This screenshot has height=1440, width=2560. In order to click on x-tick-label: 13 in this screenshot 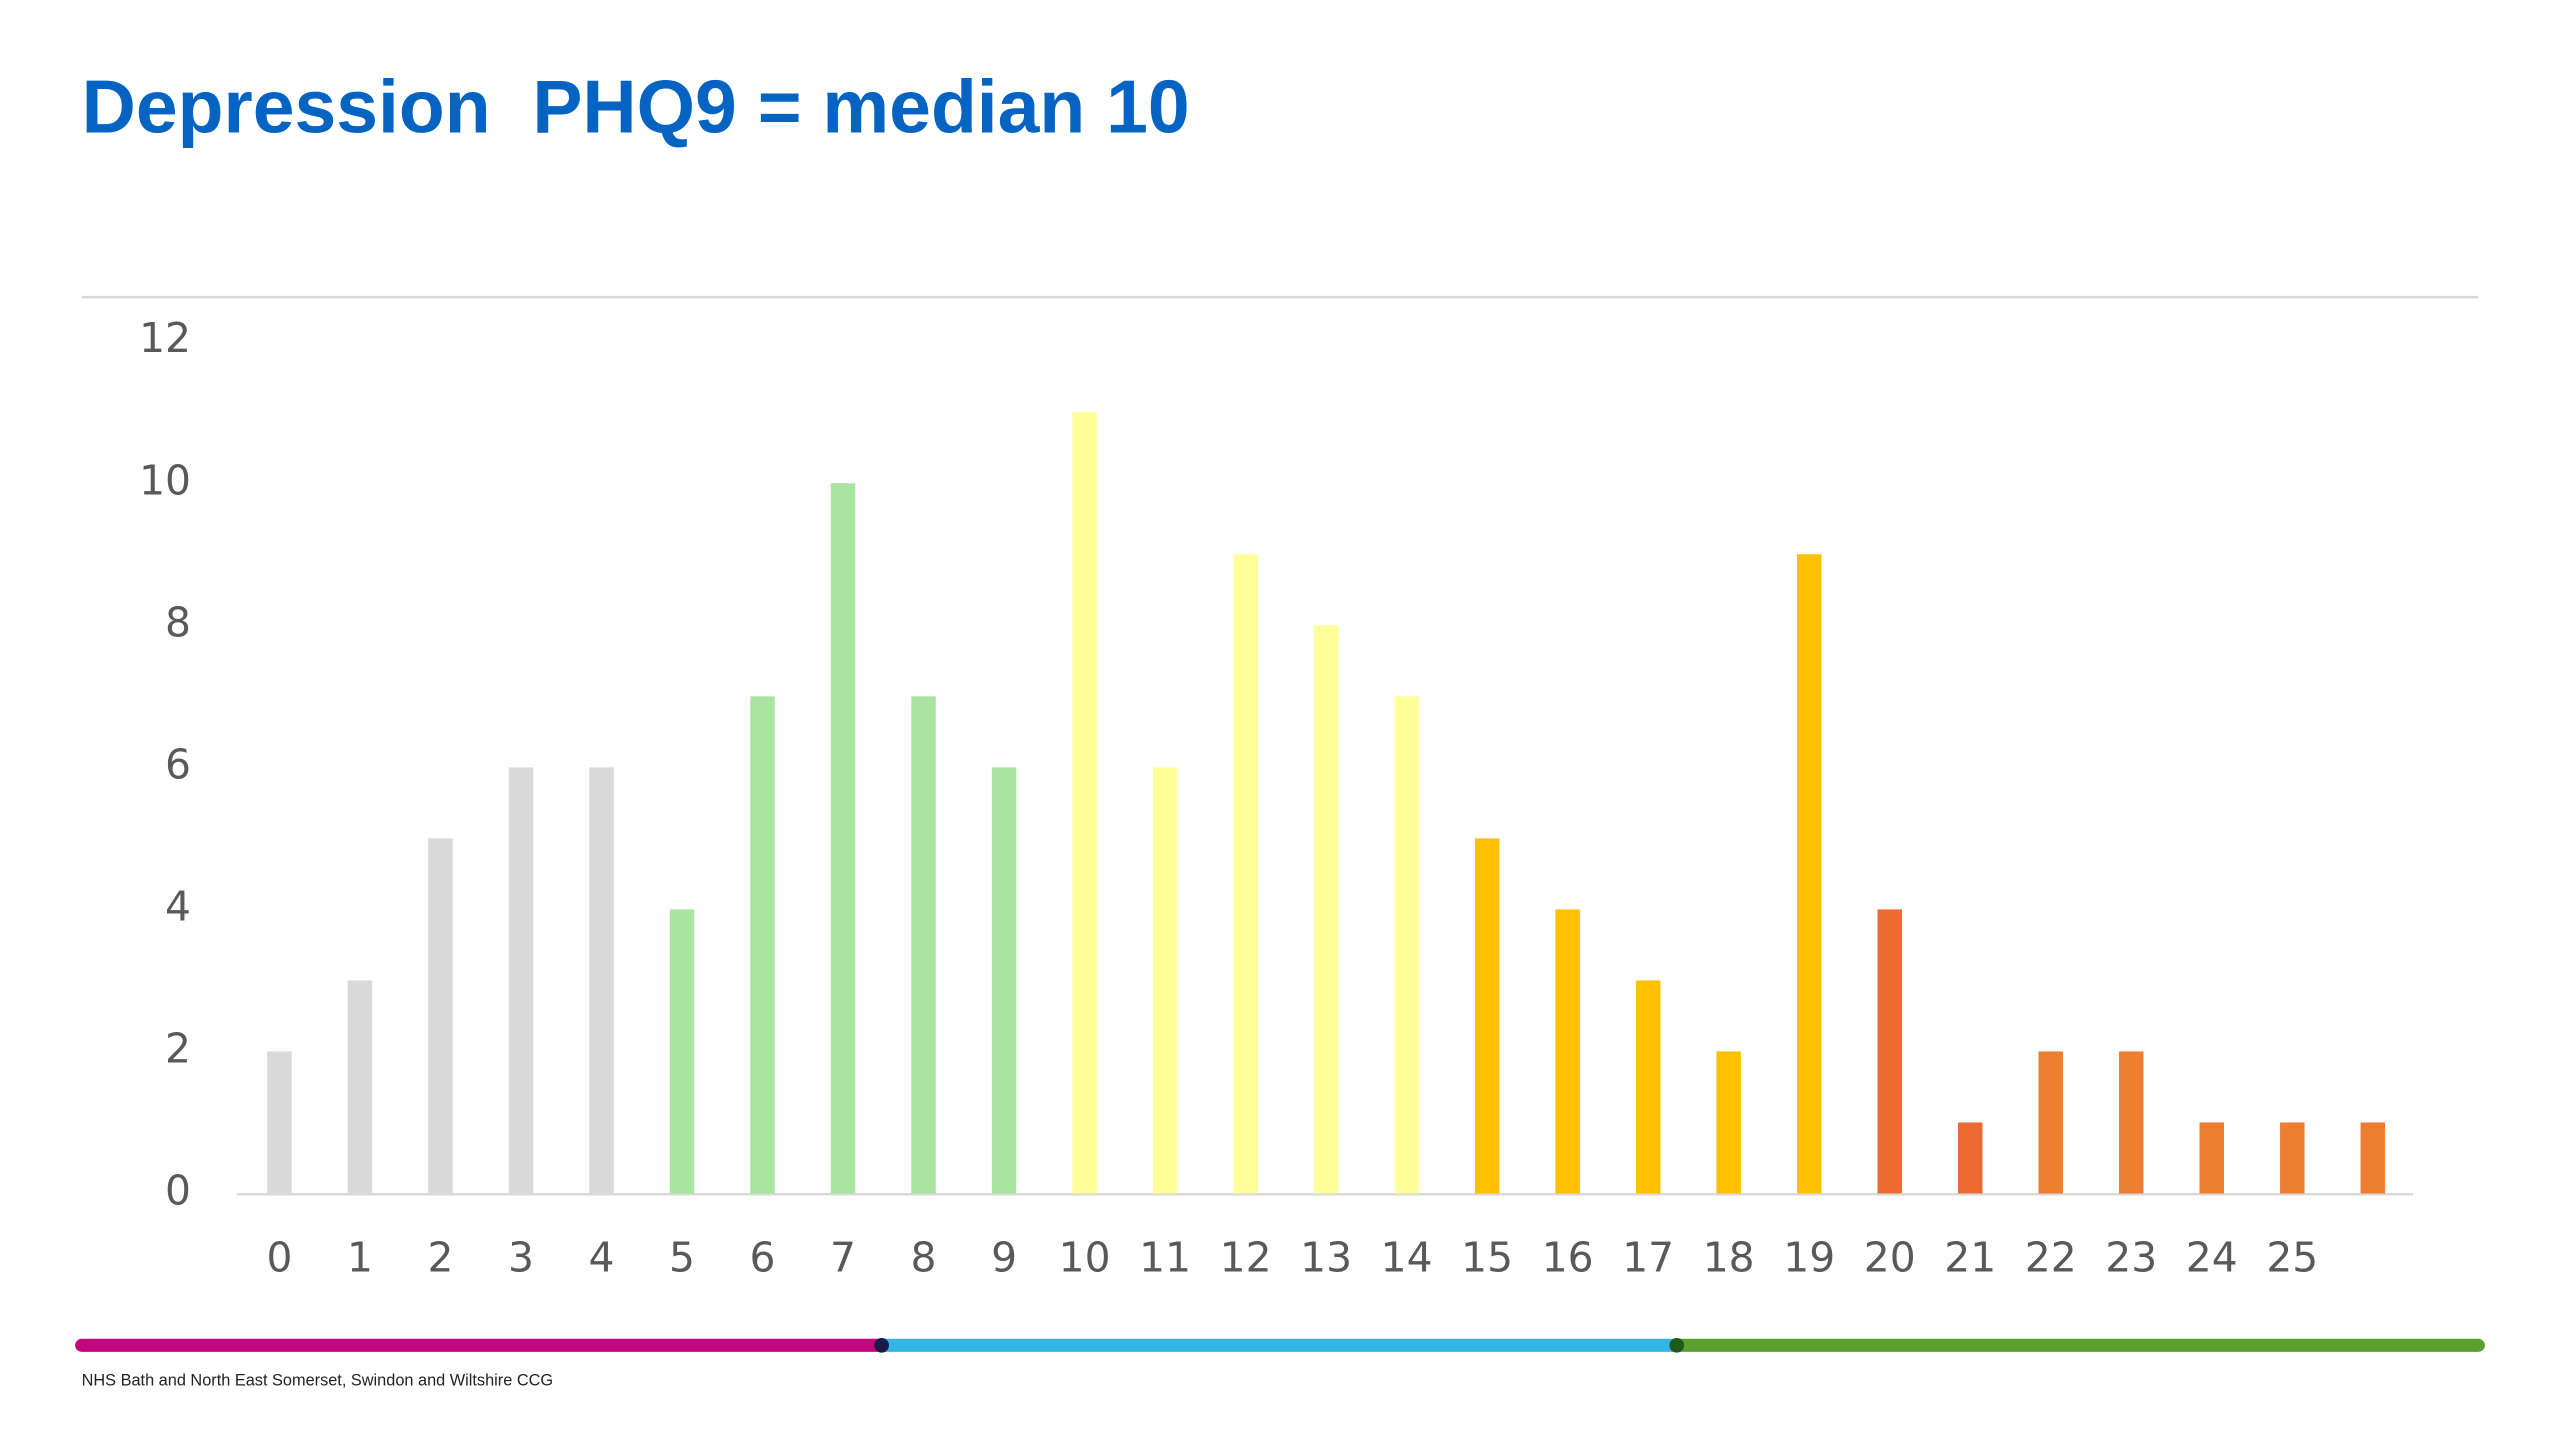, I will do `click(1326, 1257)`.